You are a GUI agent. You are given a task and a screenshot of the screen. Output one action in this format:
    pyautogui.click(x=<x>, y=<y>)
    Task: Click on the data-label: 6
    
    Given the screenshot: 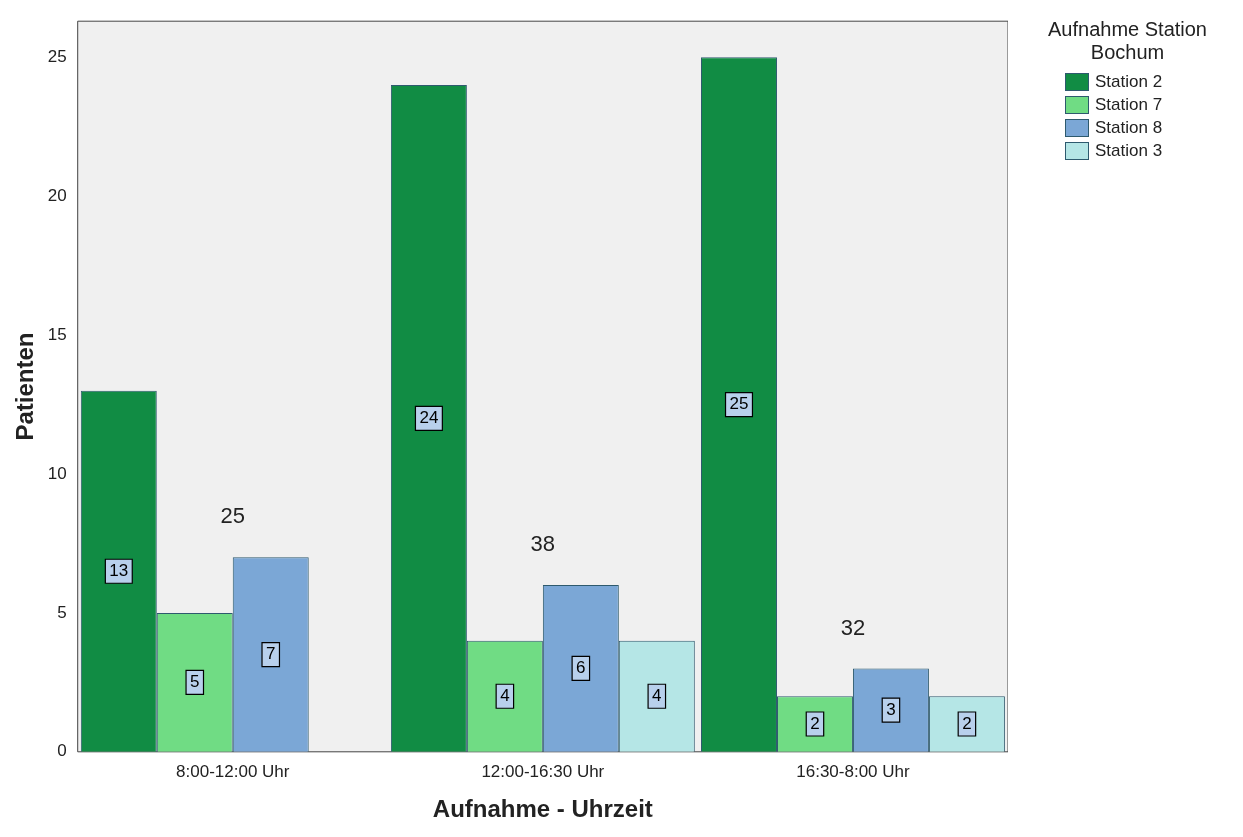 What is the action you would take?
    pyautogui.click(x=581, y=668)
    